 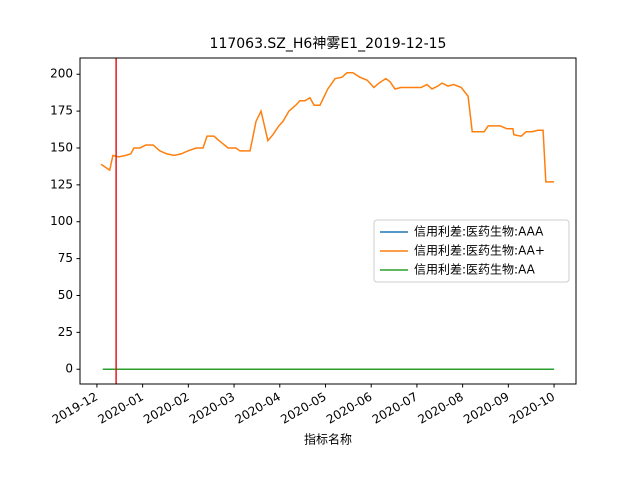 What do you see at coordinates (328, 439) in the screenshot?
I see `x-axis-label: 指标名称` at bounding box center [328, 439].